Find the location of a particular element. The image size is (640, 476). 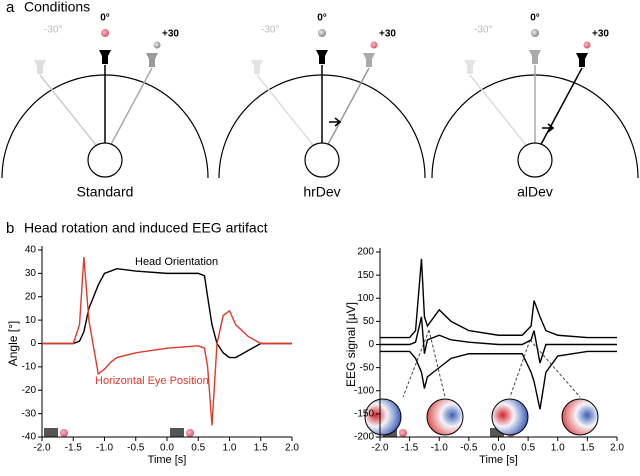

series-label: Head Orientation is located at coordinates (176, 262).